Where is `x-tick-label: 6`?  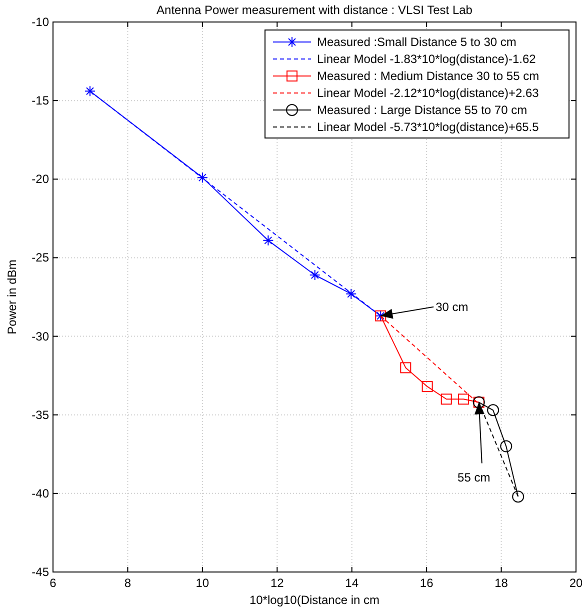 x-tick-label: 6 is located at coordinates (53, 583).